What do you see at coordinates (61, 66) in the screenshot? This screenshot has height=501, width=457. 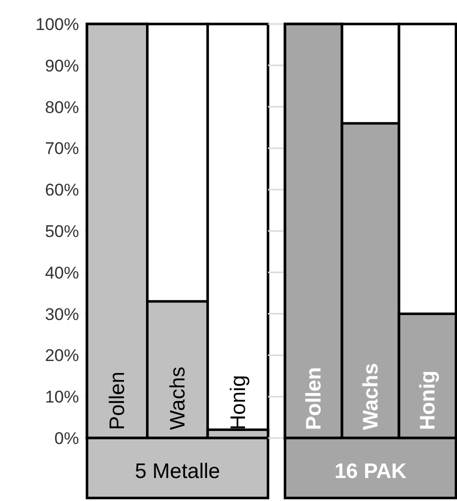 I see `y-tick-label: 90%` at bounding box center [61, 66].